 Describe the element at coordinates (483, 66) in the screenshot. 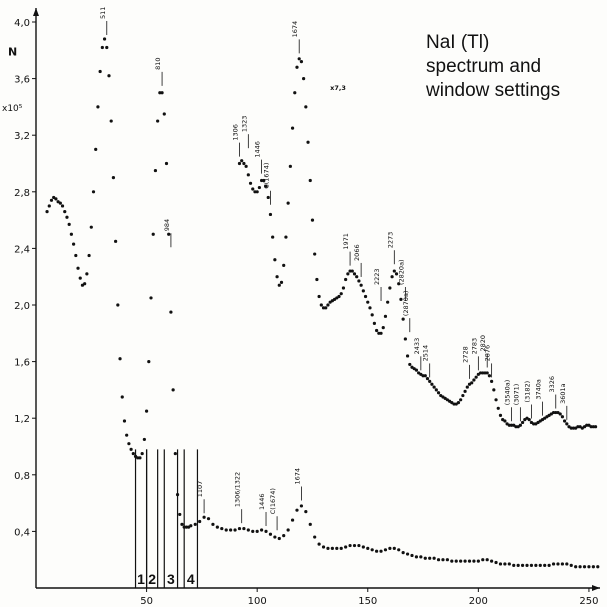

I see `title-line: spectrum and` at that location.